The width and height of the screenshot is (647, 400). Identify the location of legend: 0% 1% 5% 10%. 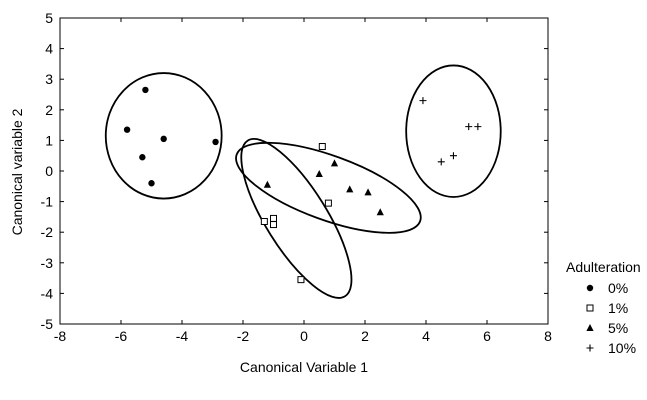
(611, 318).